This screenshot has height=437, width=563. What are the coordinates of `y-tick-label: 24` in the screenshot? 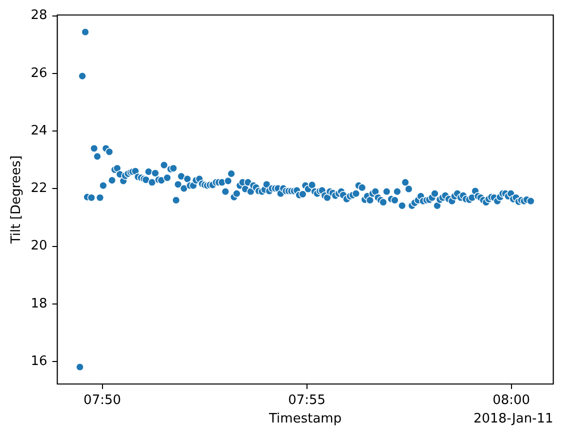 It's located at (39, 130).